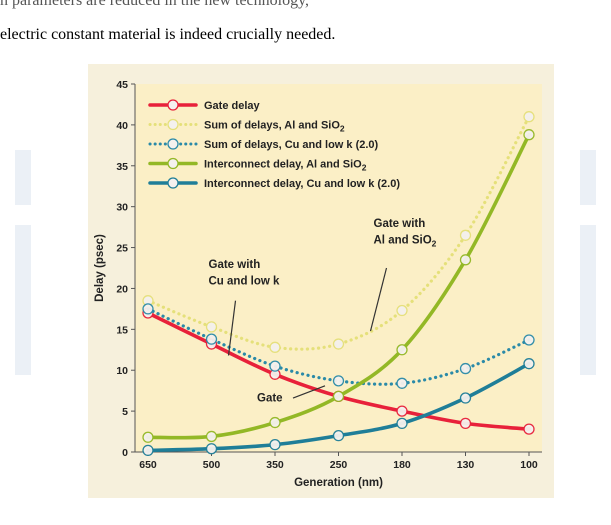  I want to click on y-tick-label: 10, so click(122, 371).